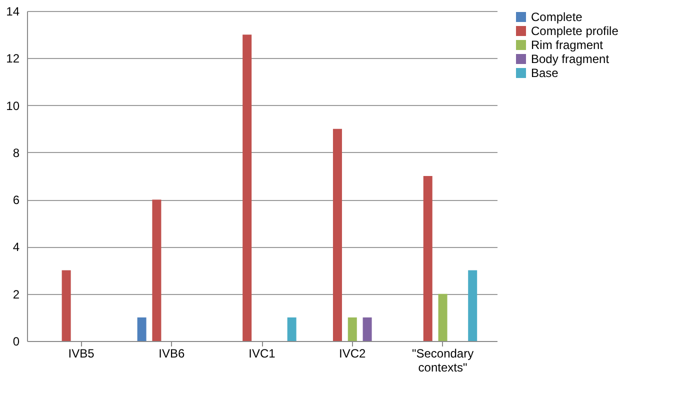  I want to click on y-tick-label: 0, so click(16, 341).